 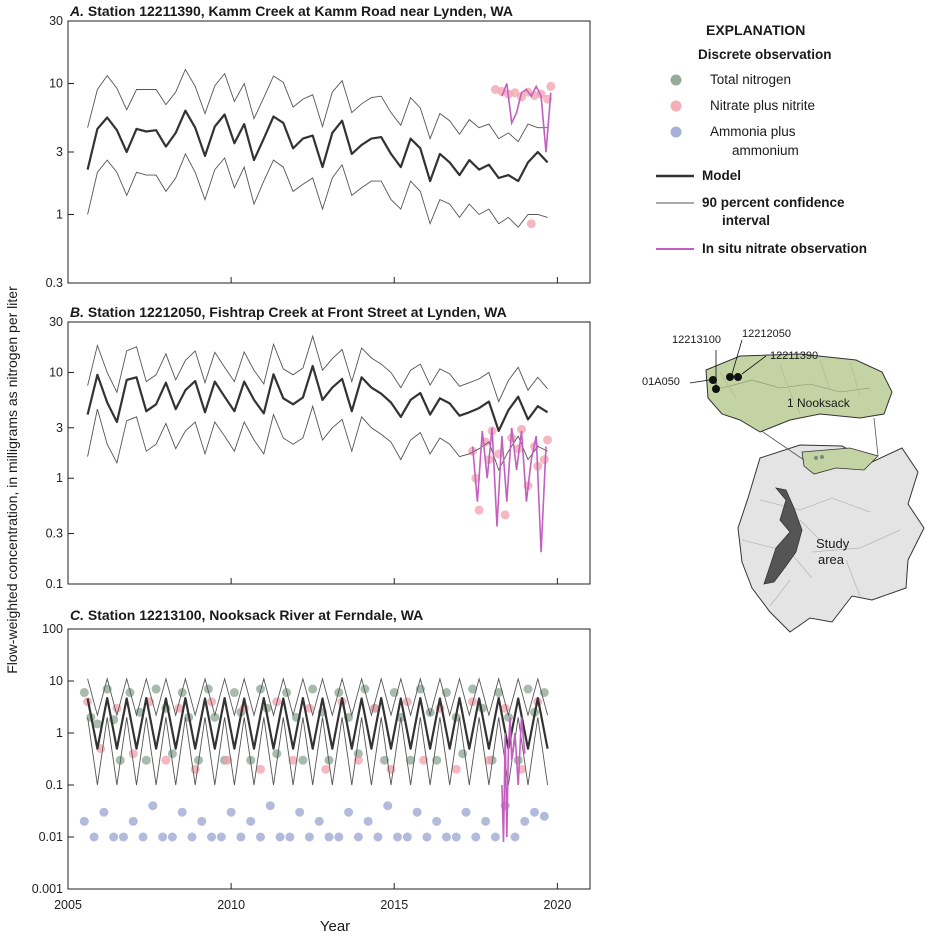 What do you see at coordinates (676, 106) in the screenshot?
I see `legend-nitrate-marker` at bounding box center [676, 106].